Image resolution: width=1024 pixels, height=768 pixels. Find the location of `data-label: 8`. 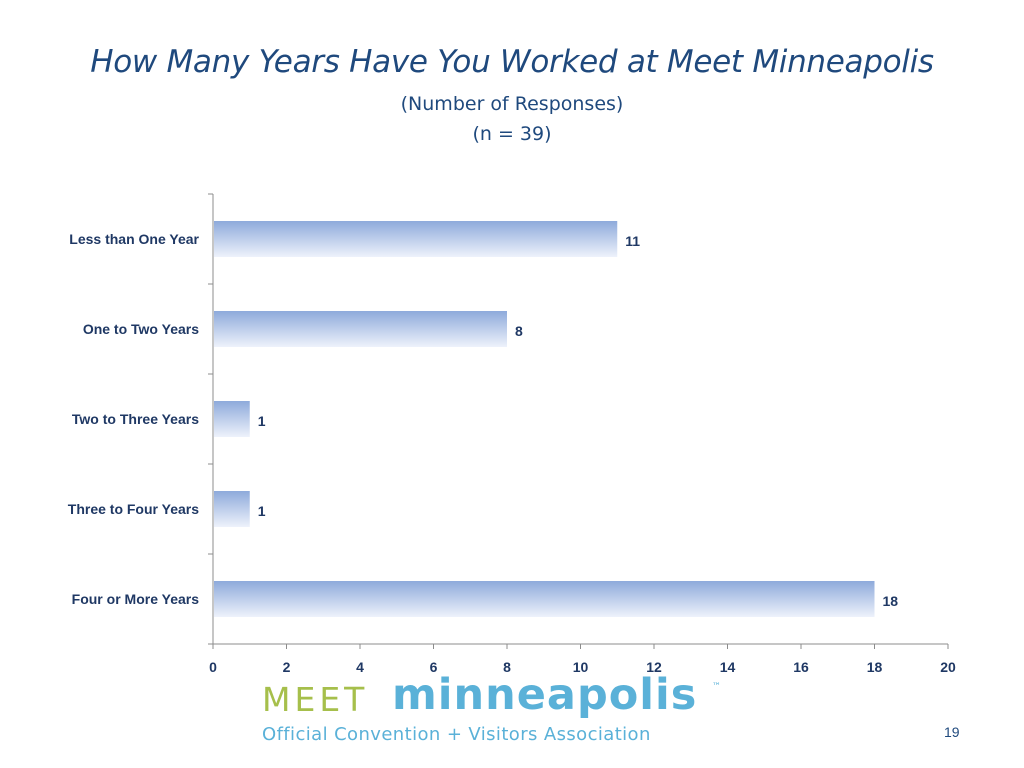

data-label: 8 is located at coordinates (519, 331).